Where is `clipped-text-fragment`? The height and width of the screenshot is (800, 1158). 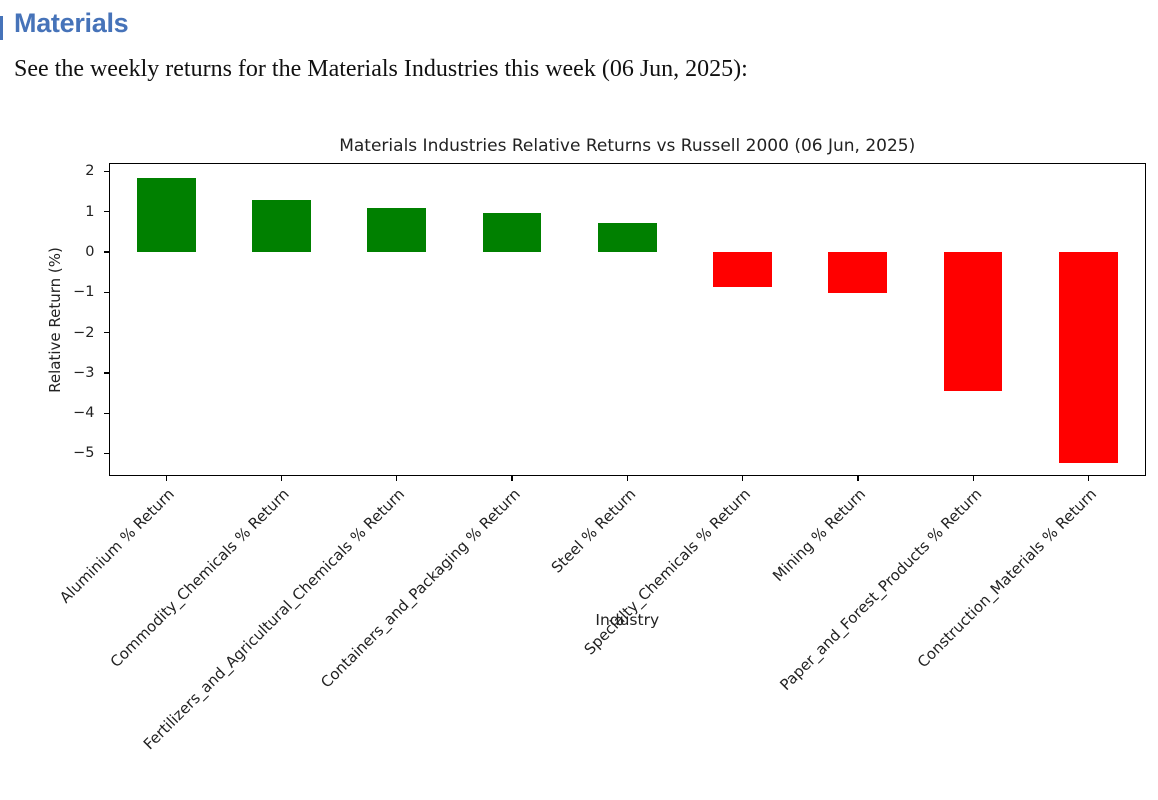 clipped-text-fragment is located at coordinates (1, 28).